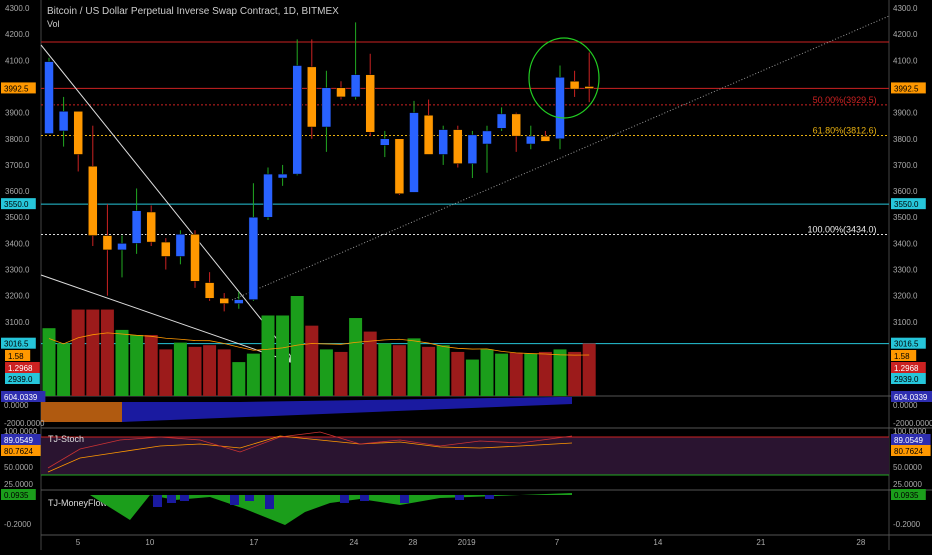 This screenshot has height=555, width=932. What do you see at coordinates (66, 439) in the screenshot?
I see `stoch-title: TJ-Stoch` at bounding box center [66, 439].